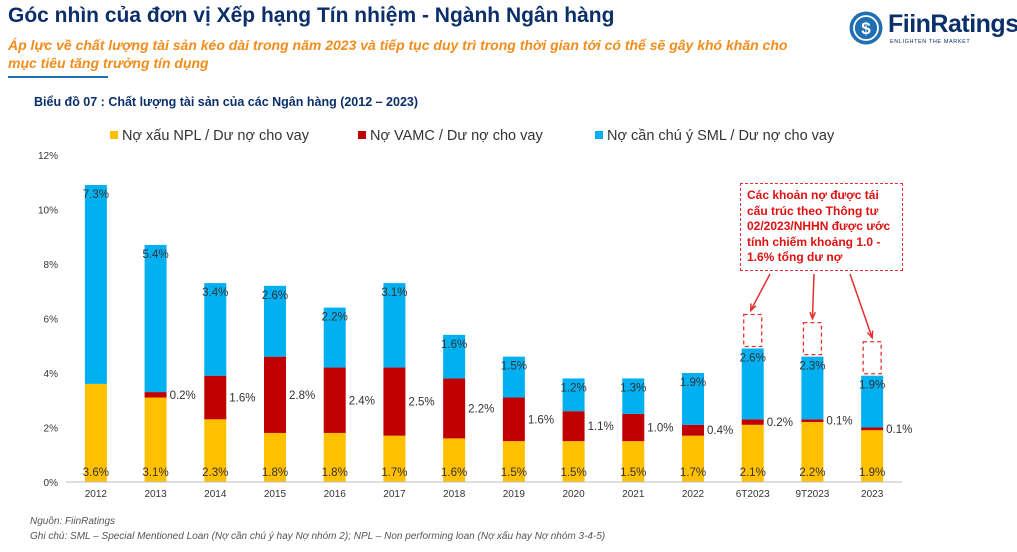 The image size is (1017, 552). What do you see at coordinates (155, 494) in the screenshot?
I see `x-tick-label: 2013` at bounding box center [155, 494].